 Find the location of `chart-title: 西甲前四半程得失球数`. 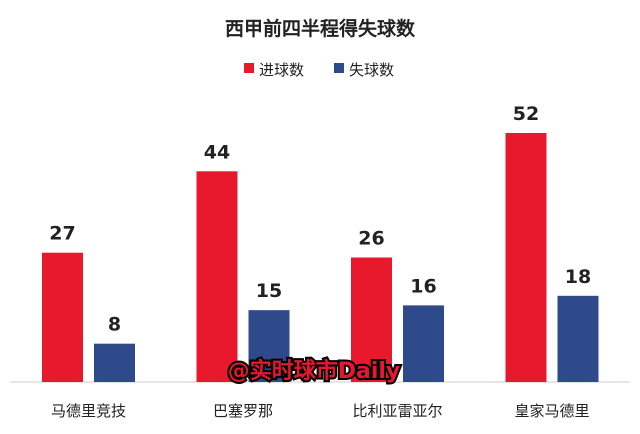

chart-title: 西甲前四半程得失球数 is located at coordinates (320, 28).